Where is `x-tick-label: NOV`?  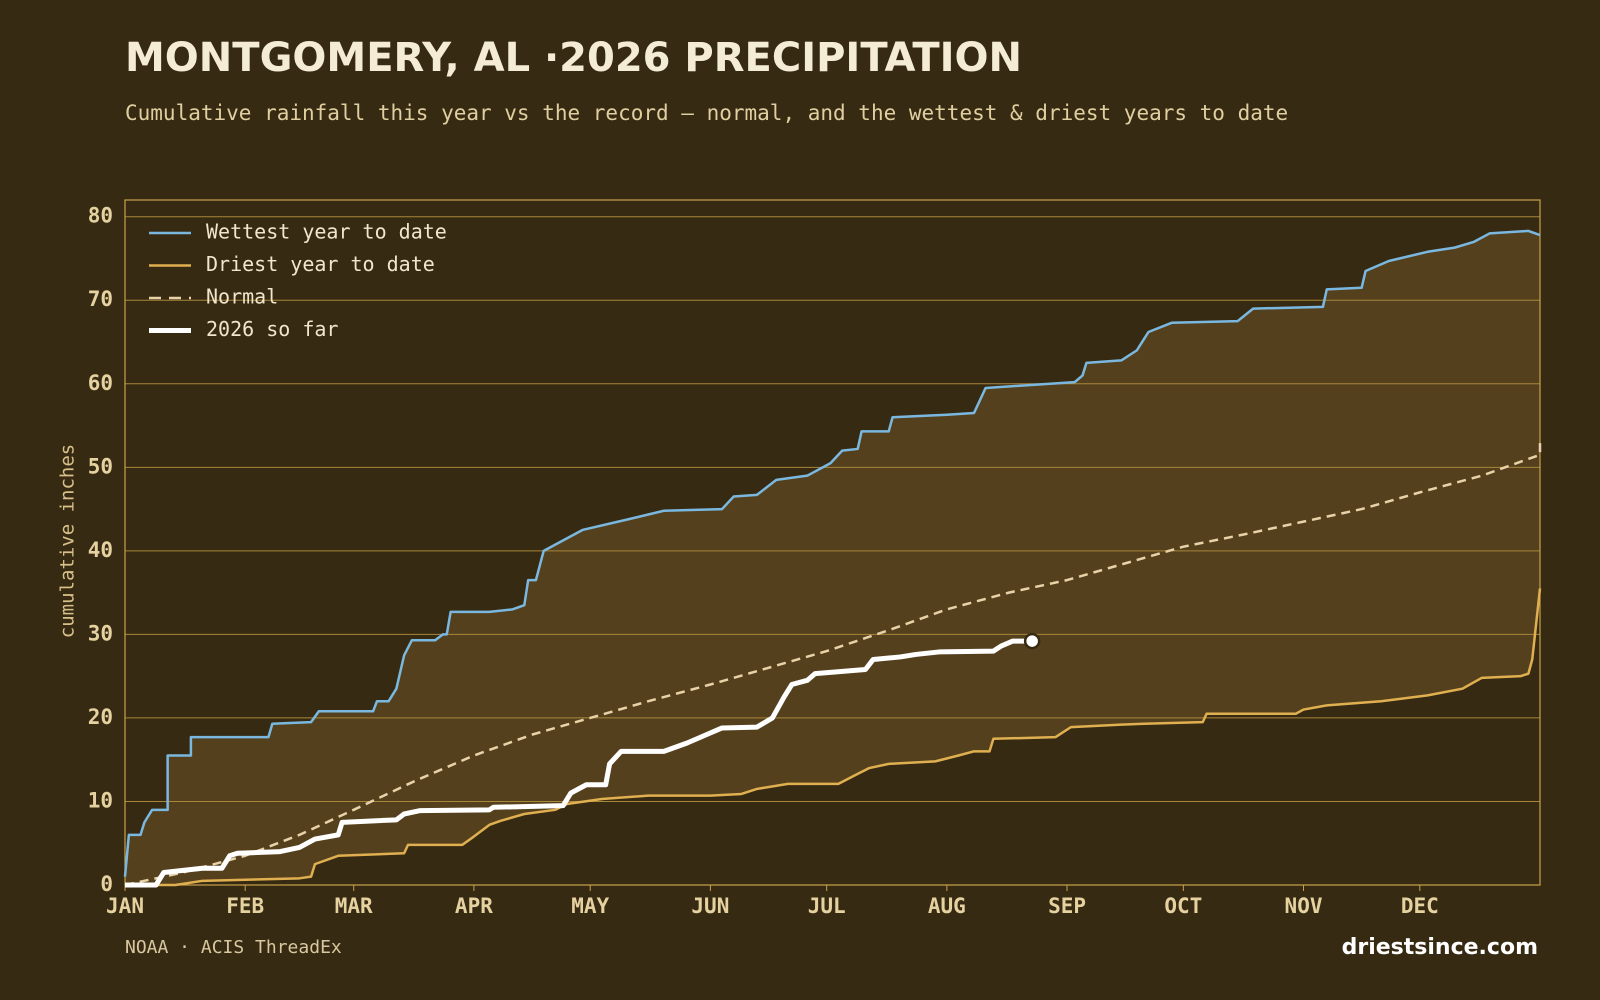
x-tick-label: NOV is located at coordinates (1304, 906).